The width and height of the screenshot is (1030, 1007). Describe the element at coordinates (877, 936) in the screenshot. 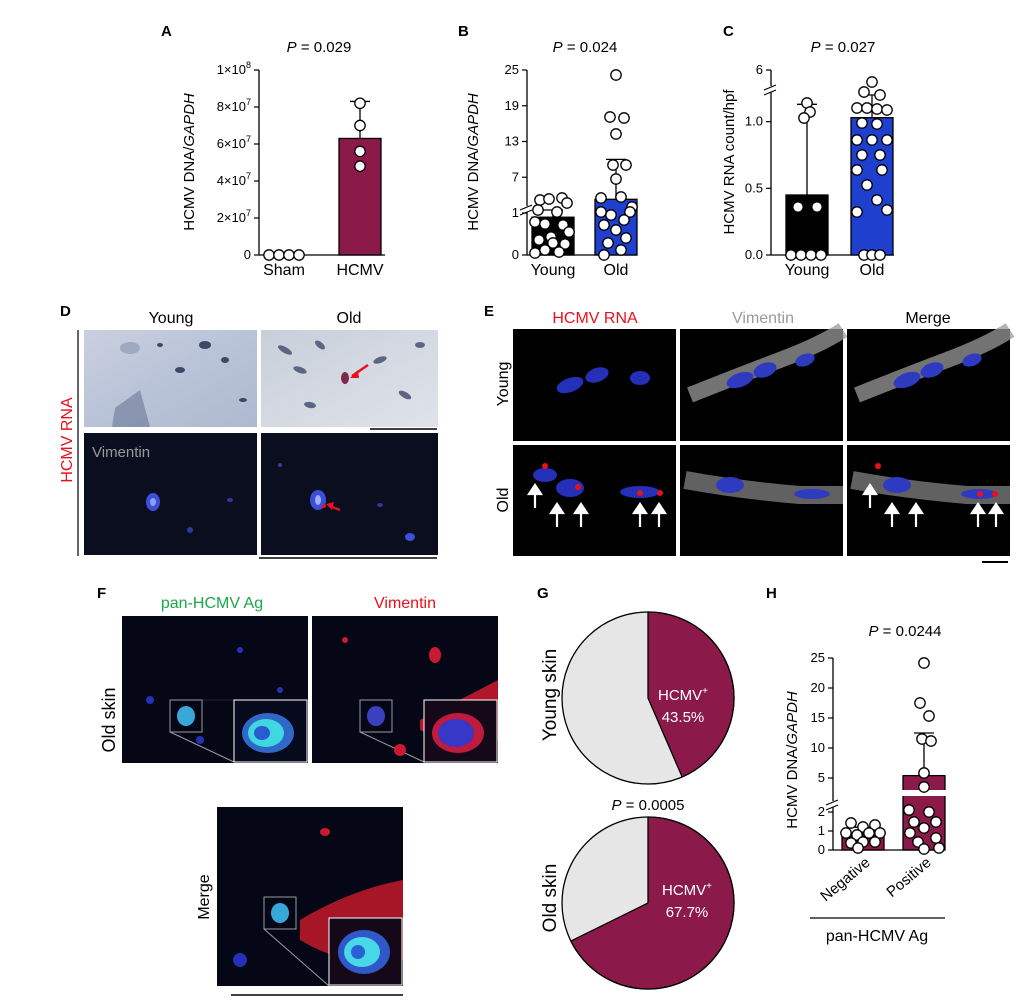

I see `group-label-pan-hcmv-ag: pan-HCMV Ag` at that location.